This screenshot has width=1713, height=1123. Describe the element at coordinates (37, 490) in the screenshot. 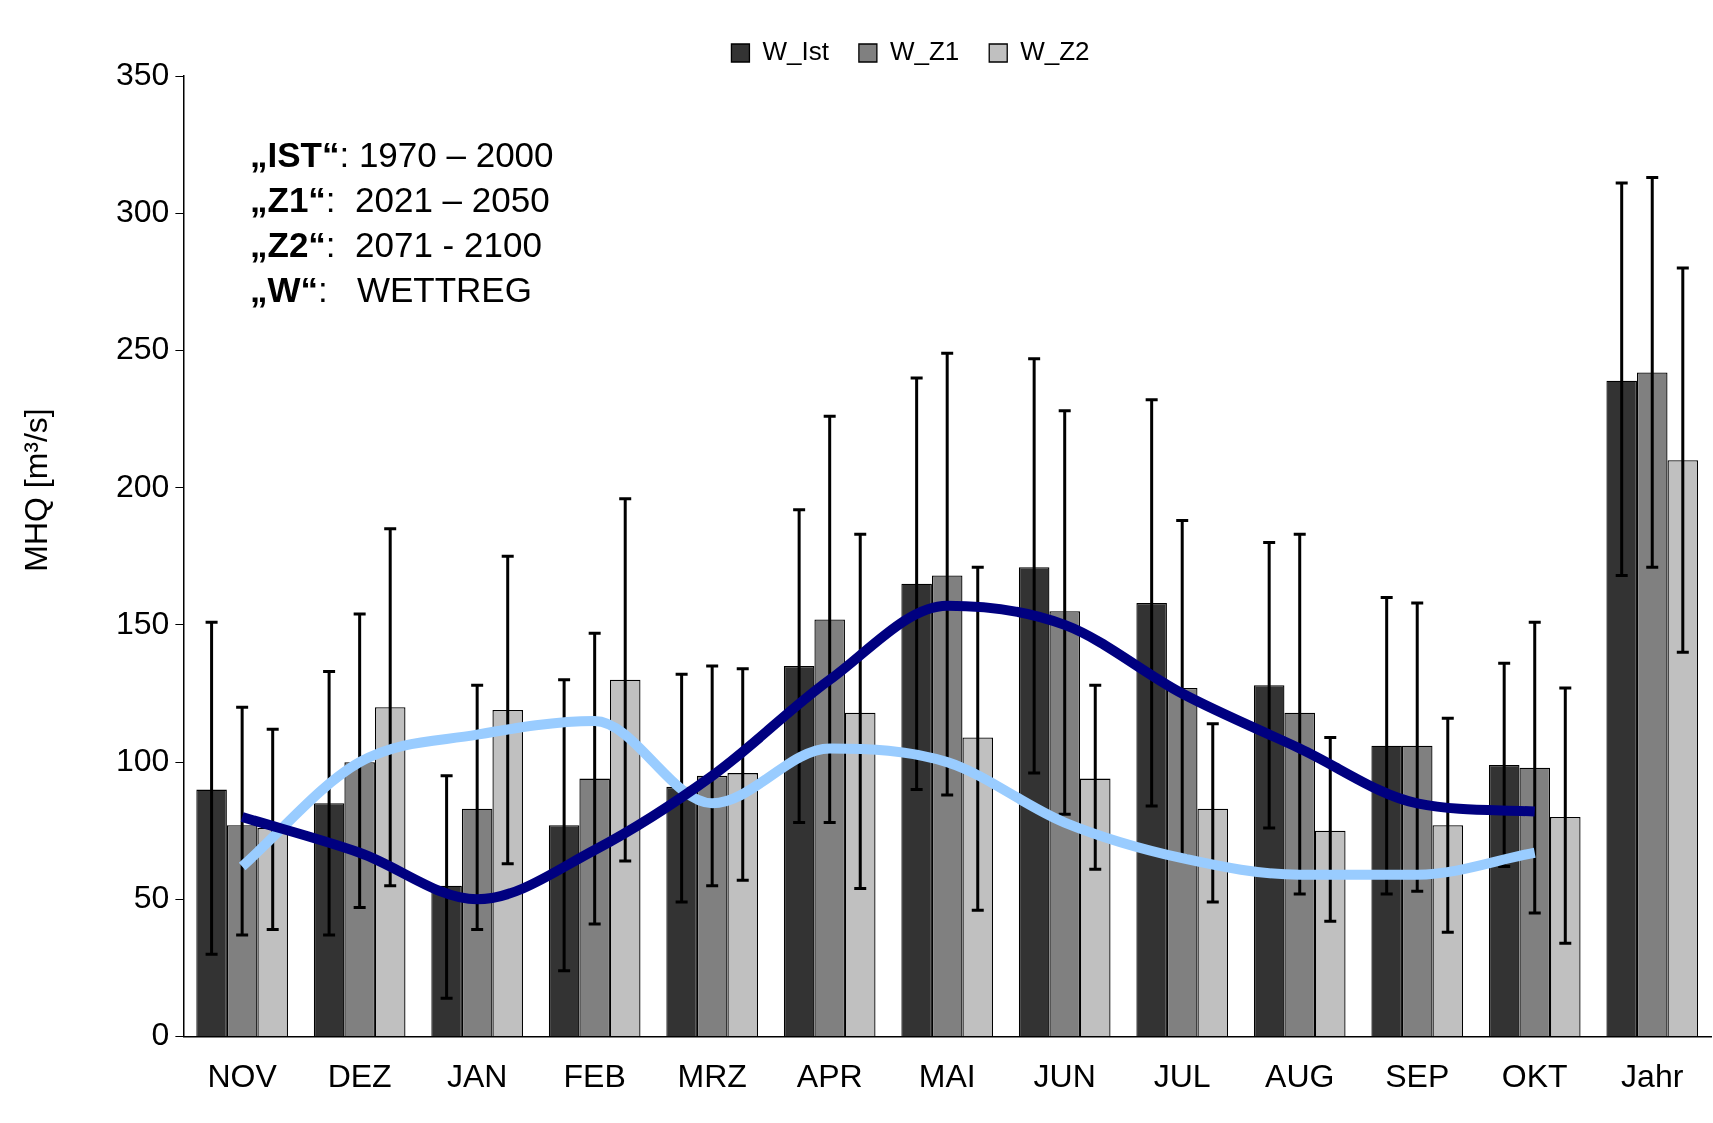

I see `y-axis-title: MHQ [m³/s]` at that location.